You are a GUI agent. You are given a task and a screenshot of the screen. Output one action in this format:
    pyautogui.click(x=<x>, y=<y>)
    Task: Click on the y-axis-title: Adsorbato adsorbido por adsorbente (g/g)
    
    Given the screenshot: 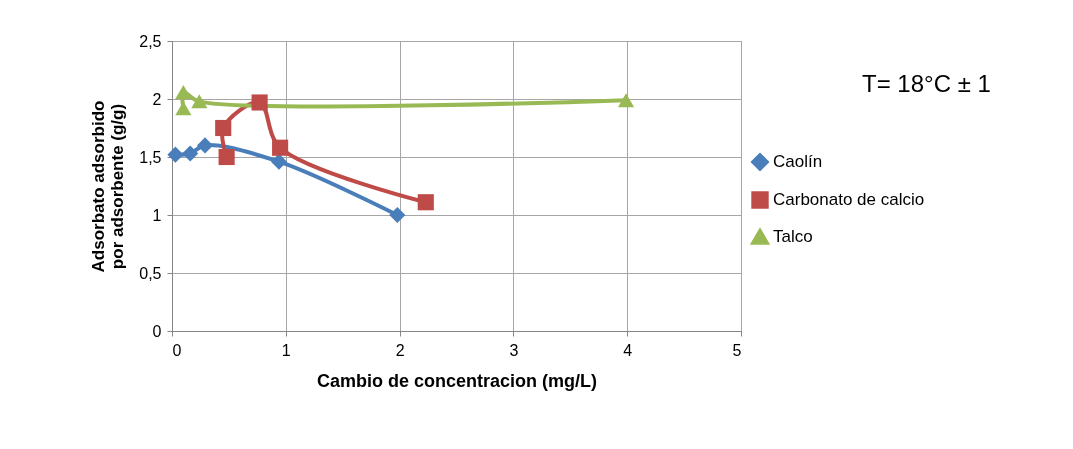 What is the action you would take?
    pyautogui.click(x=108, y=186)
    